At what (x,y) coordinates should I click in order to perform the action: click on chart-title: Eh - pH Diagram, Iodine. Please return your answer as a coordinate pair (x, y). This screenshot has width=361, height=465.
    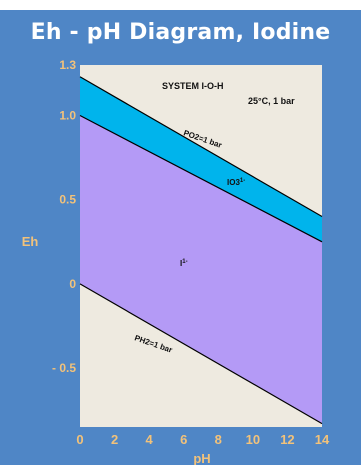
    Looking at the image, I should click on (180, 32).